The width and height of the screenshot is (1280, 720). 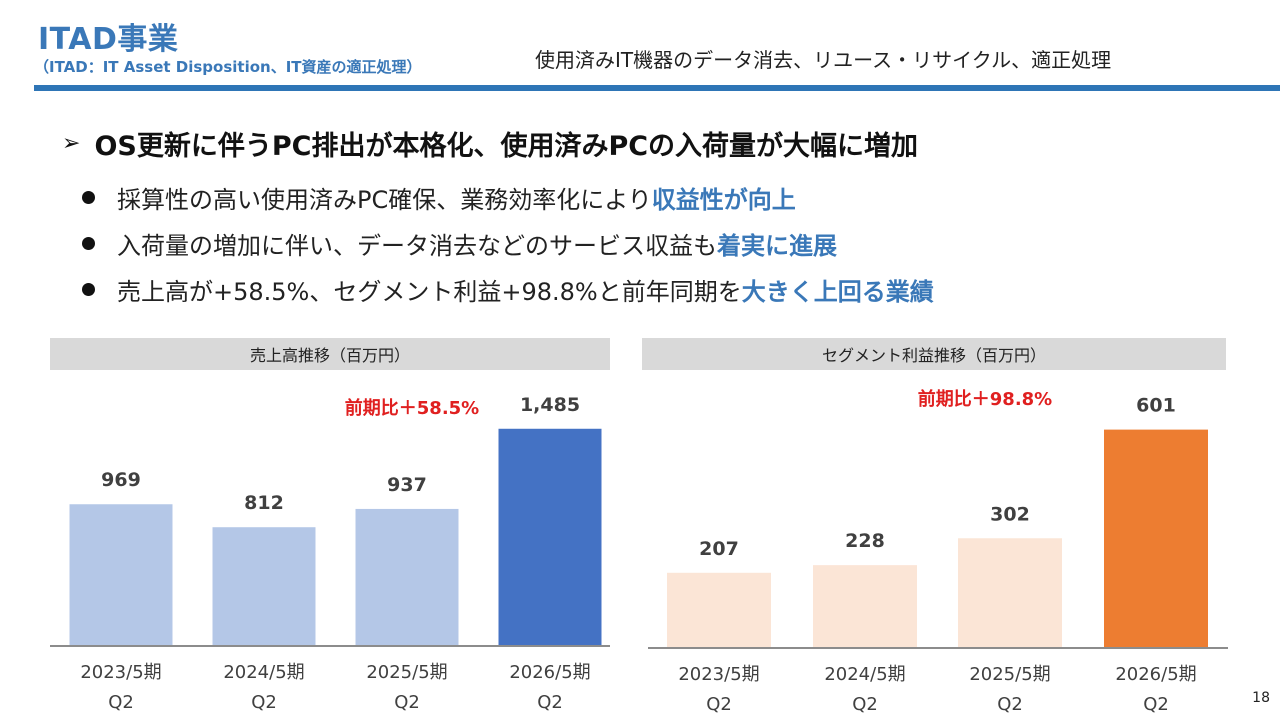 I want to click on bullet-highlight: 大きく上回る業績, so click(x=837, y=292).